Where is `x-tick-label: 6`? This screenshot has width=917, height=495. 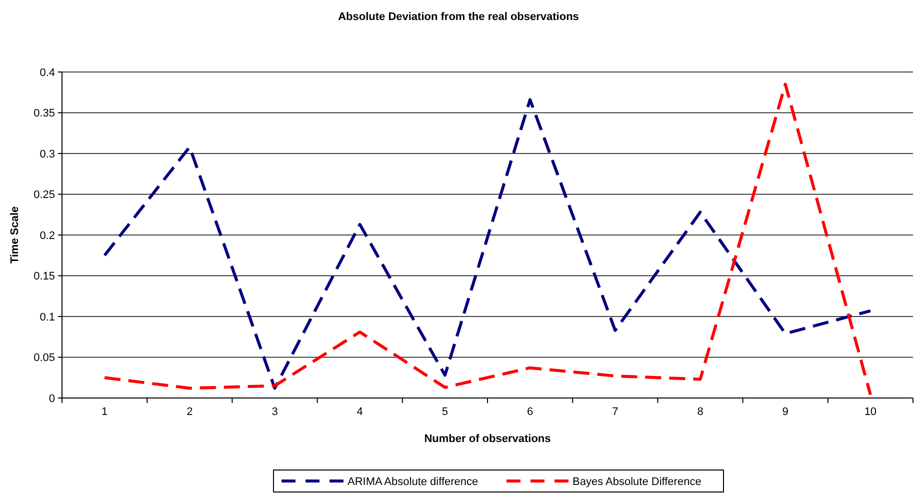
x-tick-label: 6 is located at coordinates (530, 412).